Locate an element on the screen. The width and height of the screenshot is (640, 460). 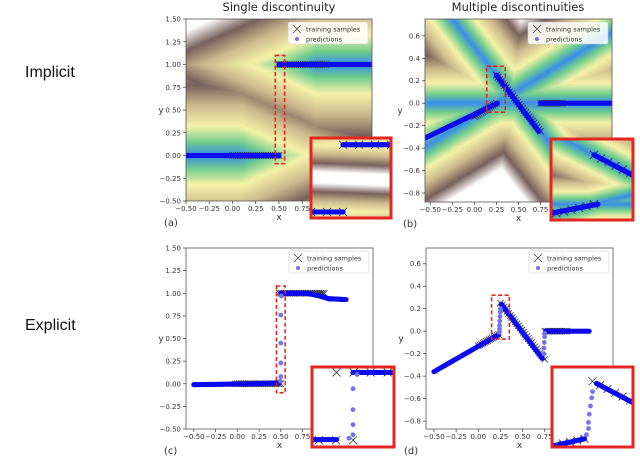
inset-energy-heatmap is located at coordinates (351, 178).